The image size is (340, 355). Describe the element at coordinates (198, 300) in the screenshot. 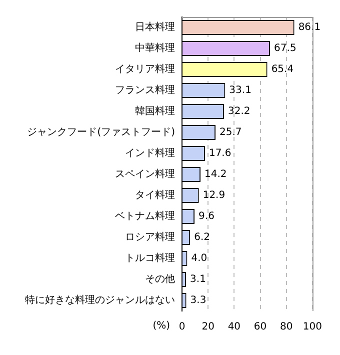

I see `data-label: 3.3` at that location.